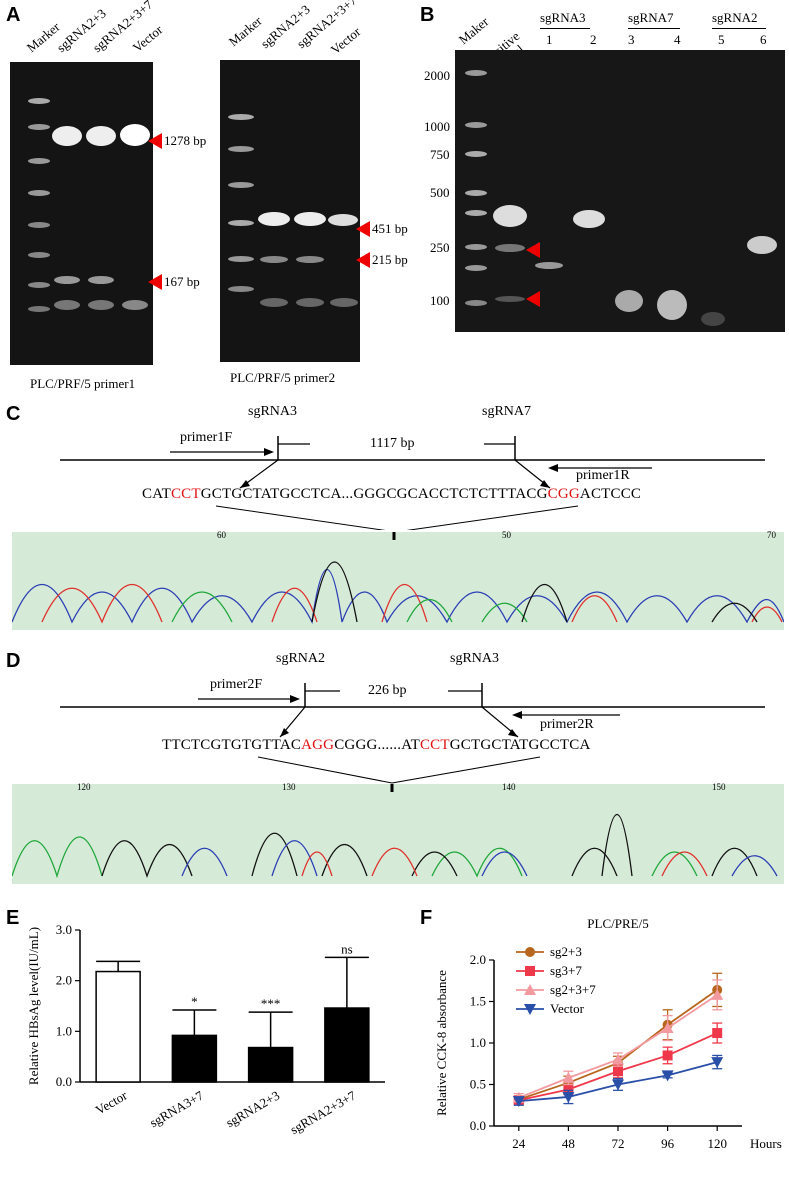 Image resolution: width=789 pixels, height=1189 pixels. What do you see at coordinates (563, 494) in the screenshot?
I see `panel-c-seq-seg-3: CGG` at bounding box center [563, 494].